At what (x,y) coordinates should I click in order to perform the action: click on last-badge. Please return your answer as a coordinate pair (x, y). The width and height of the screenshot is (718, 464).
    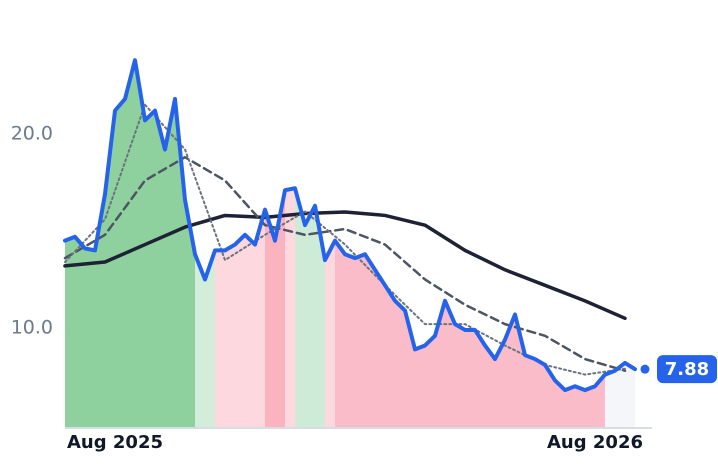
    Looking at the image, I should click on (687, 369).